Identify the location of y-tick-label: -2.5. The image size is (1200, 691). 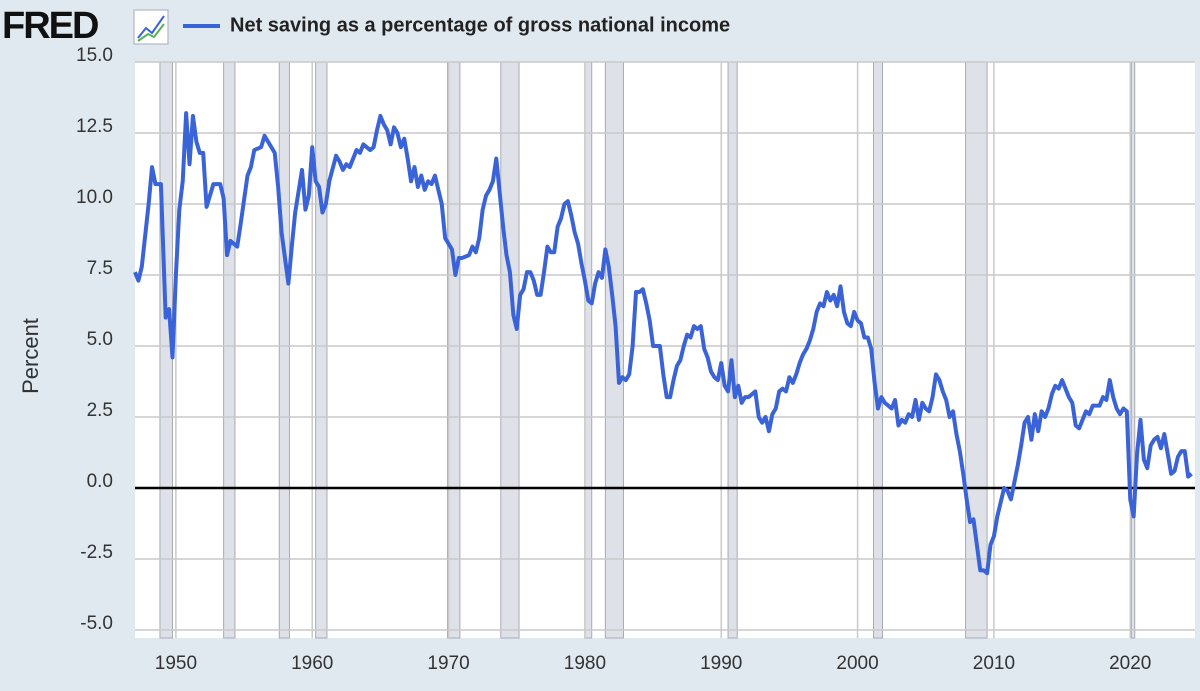
(96, 552).